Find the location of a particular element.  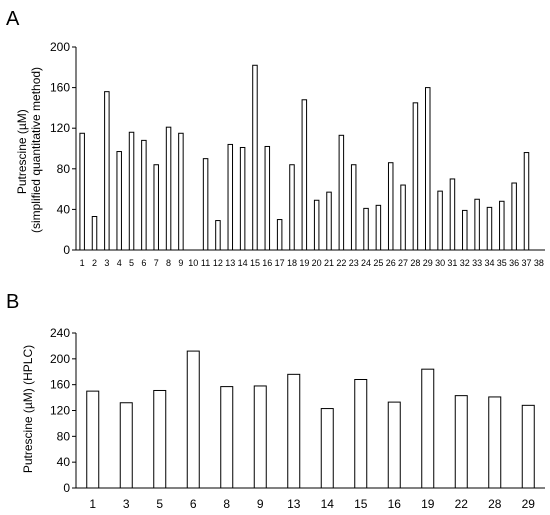

panel-b-label: B is located at coordinates (12, 302).